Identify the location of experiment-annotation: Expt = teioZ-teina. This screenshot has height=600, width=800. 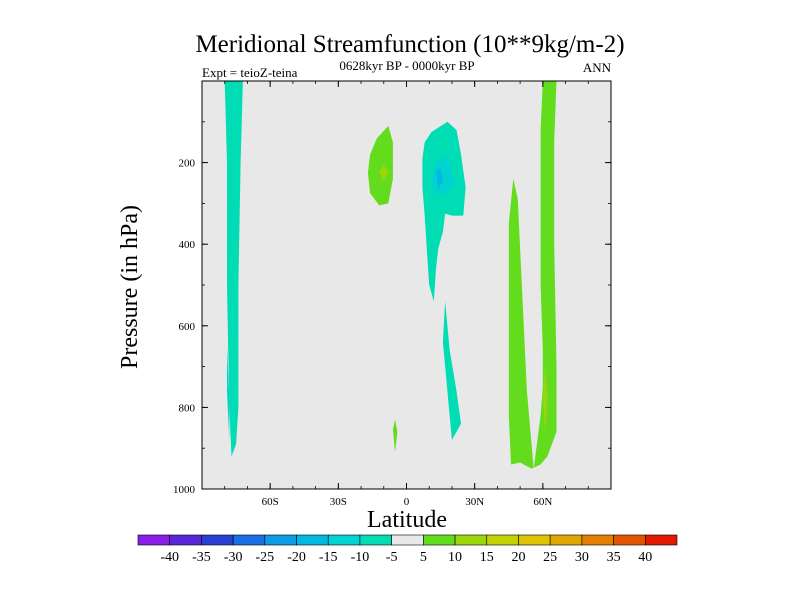
(250, 72).